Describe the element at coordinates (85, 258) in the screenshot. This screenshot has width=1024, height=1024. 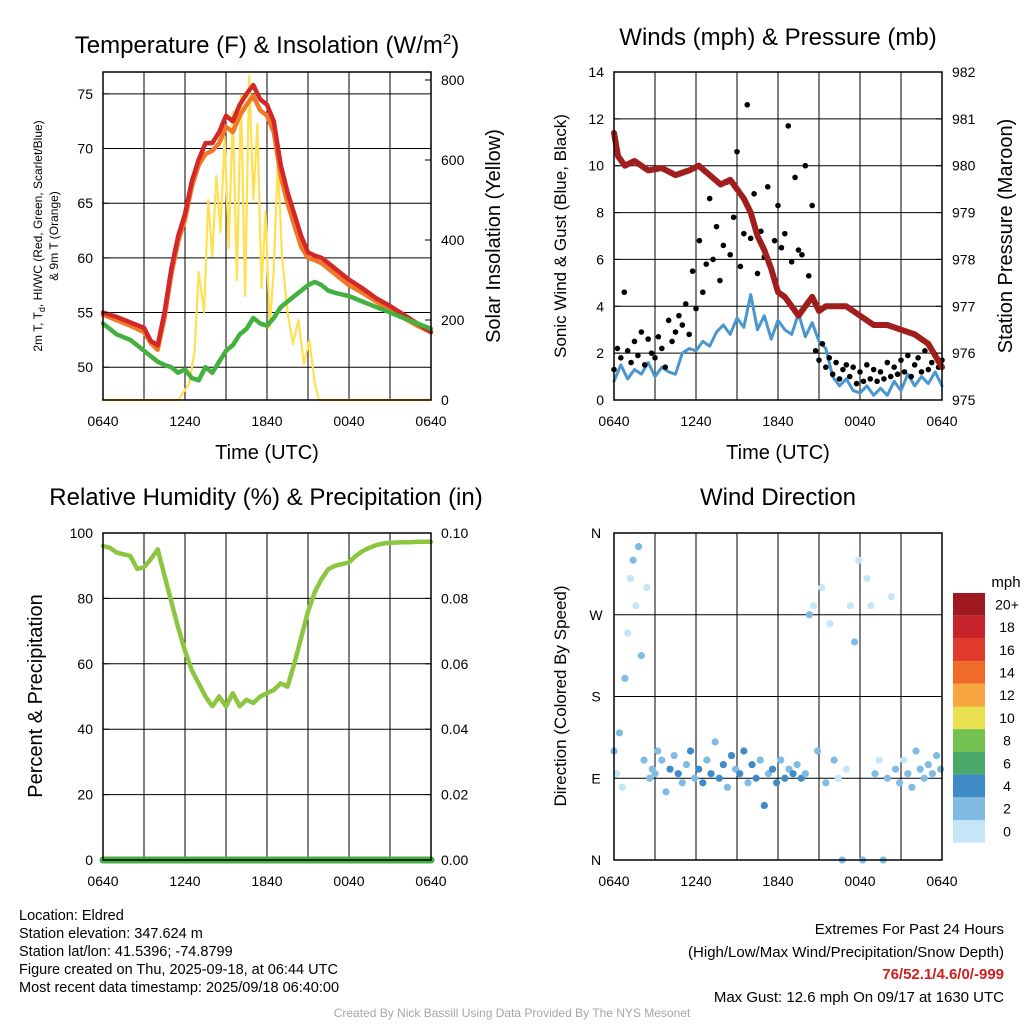
I see `temp-y-tick-label: 60` at that location.